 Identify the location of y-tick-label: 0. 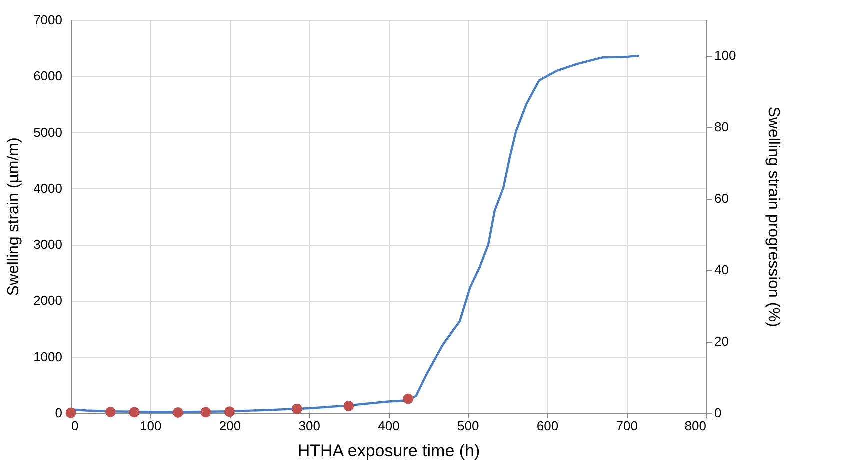
(58, 413).